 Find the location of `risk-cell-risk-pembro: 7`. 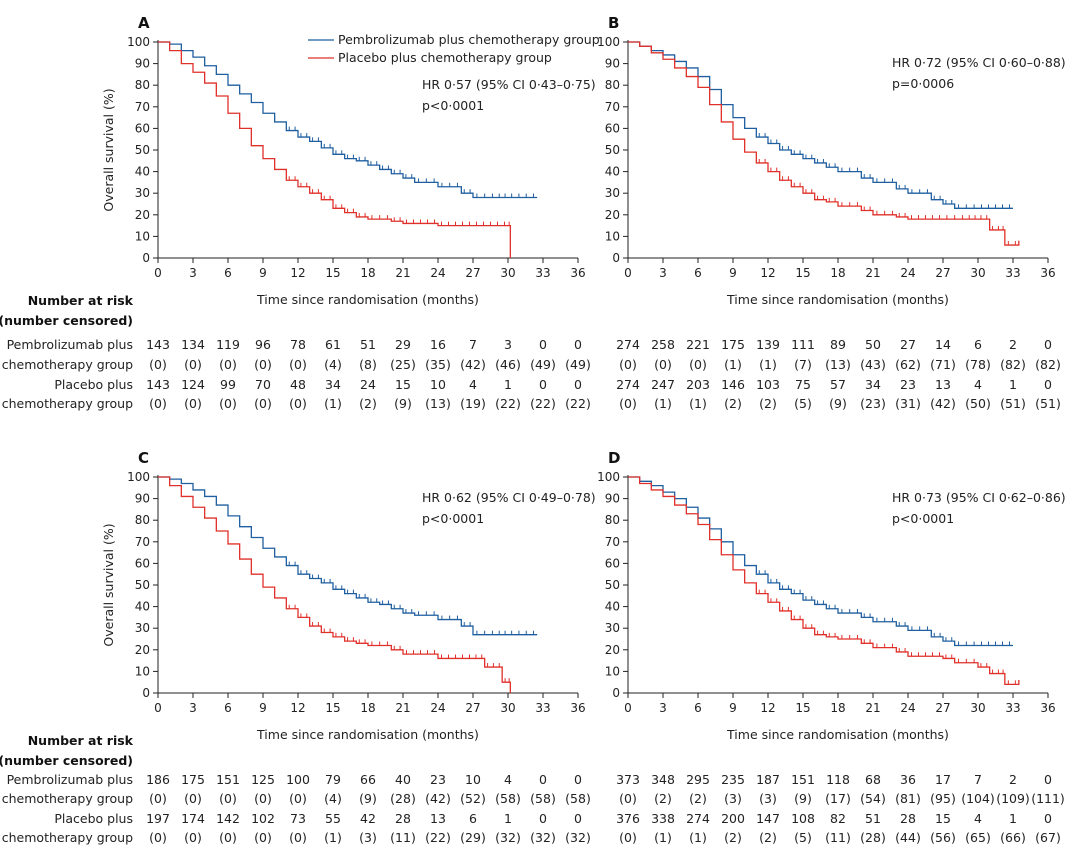

risk-cell-risk-pembro: 7 is located at coordinates (978, 779).